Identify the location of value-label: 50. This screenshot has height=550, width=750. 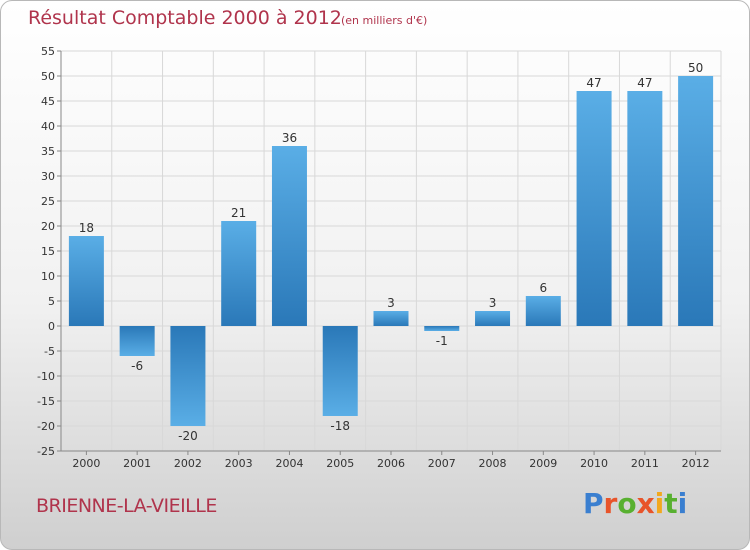
(695, 68).